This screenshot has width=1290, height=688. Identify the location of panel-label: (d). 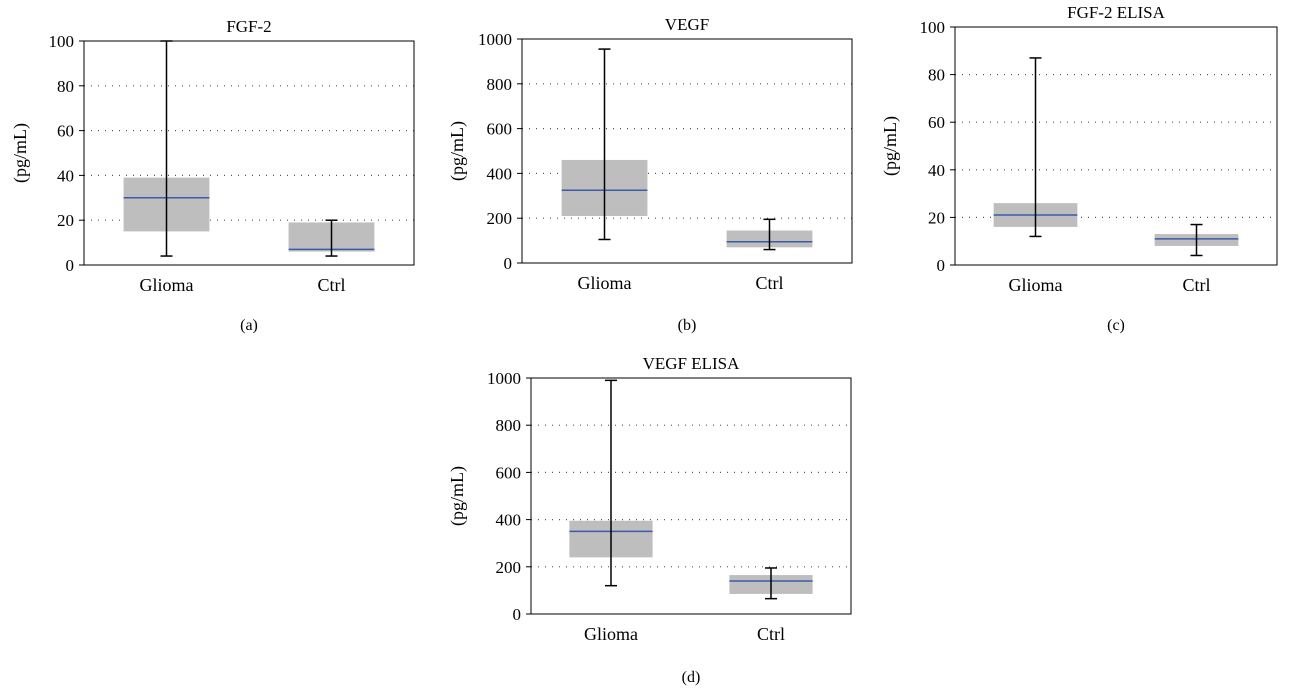
(691, 677).